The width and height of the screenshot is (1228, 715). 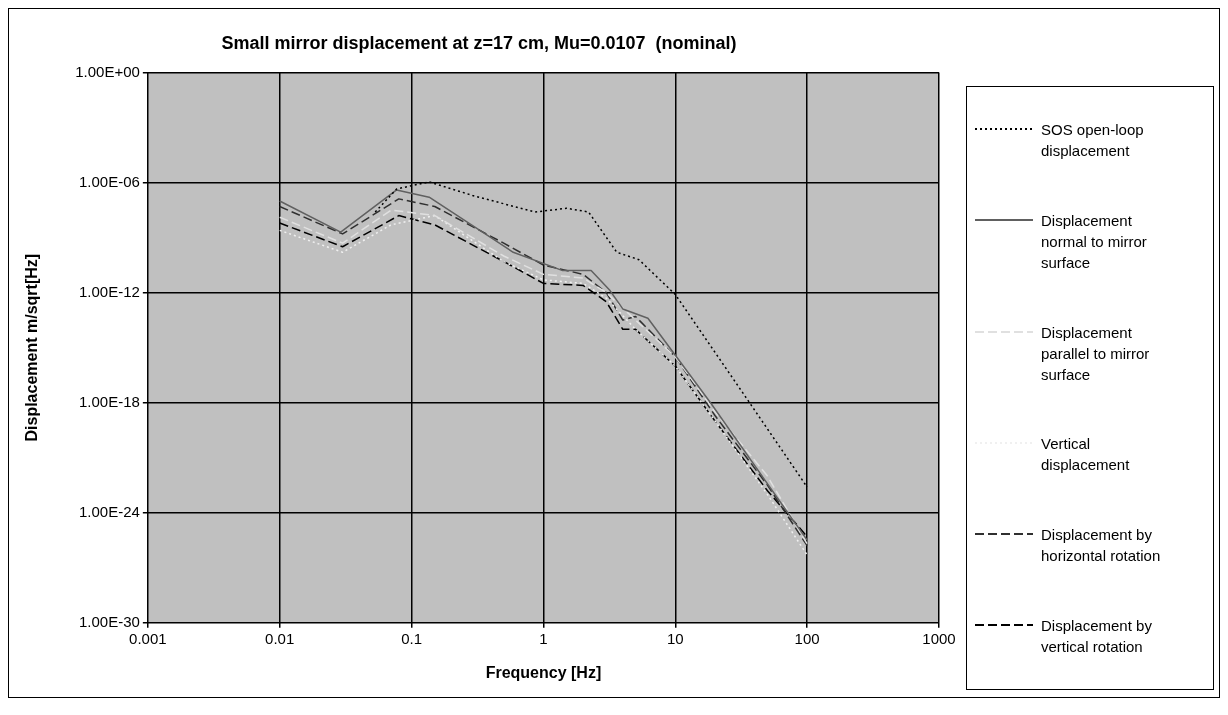 What do you see at coordinates (1097, 636) in the screenshot?
I see `legend-label: Displacement by vertical rotation` at bounding box center [1097, 636].